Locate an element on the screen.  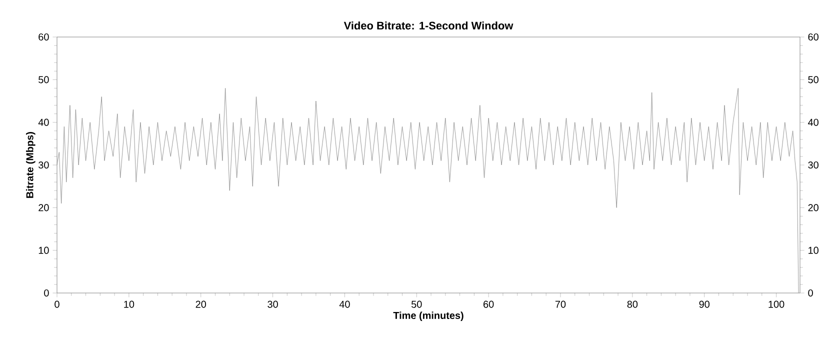
y2-tick-label: 20 is located at coordinates (813, 208).